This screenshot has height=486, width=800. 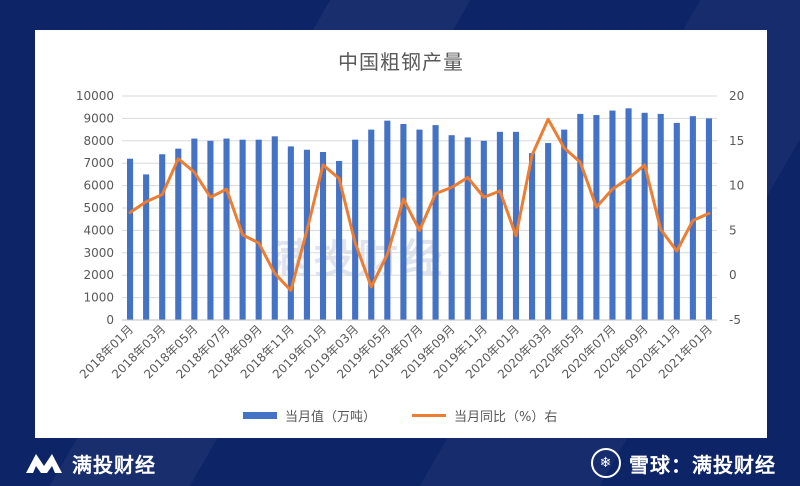 I want to click on y-left-tick-label: 3000, so click(x=98, y=253).